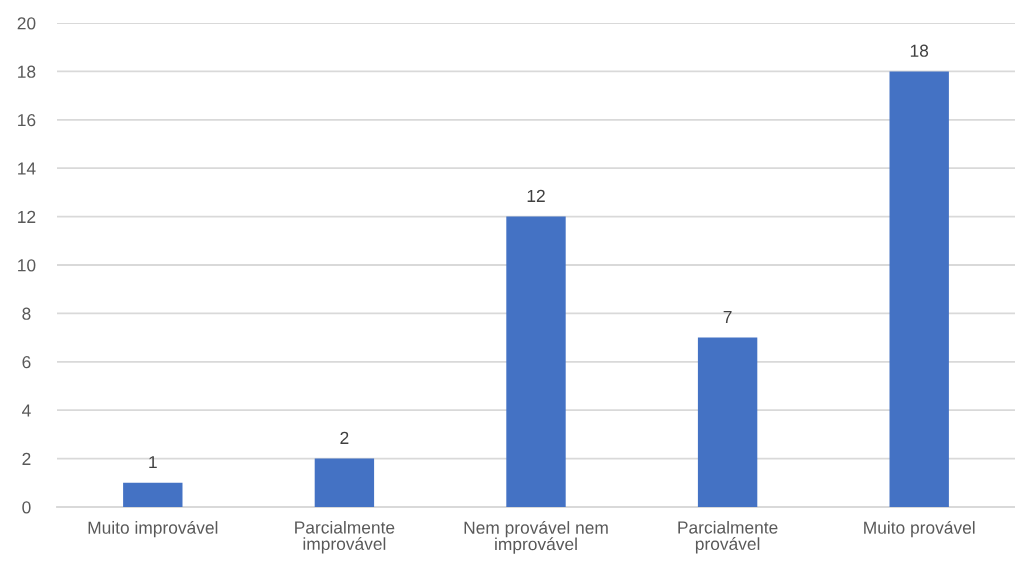 The image size is (1015, 578). I want to click on y-tick-label: 20, so click(26, 23).